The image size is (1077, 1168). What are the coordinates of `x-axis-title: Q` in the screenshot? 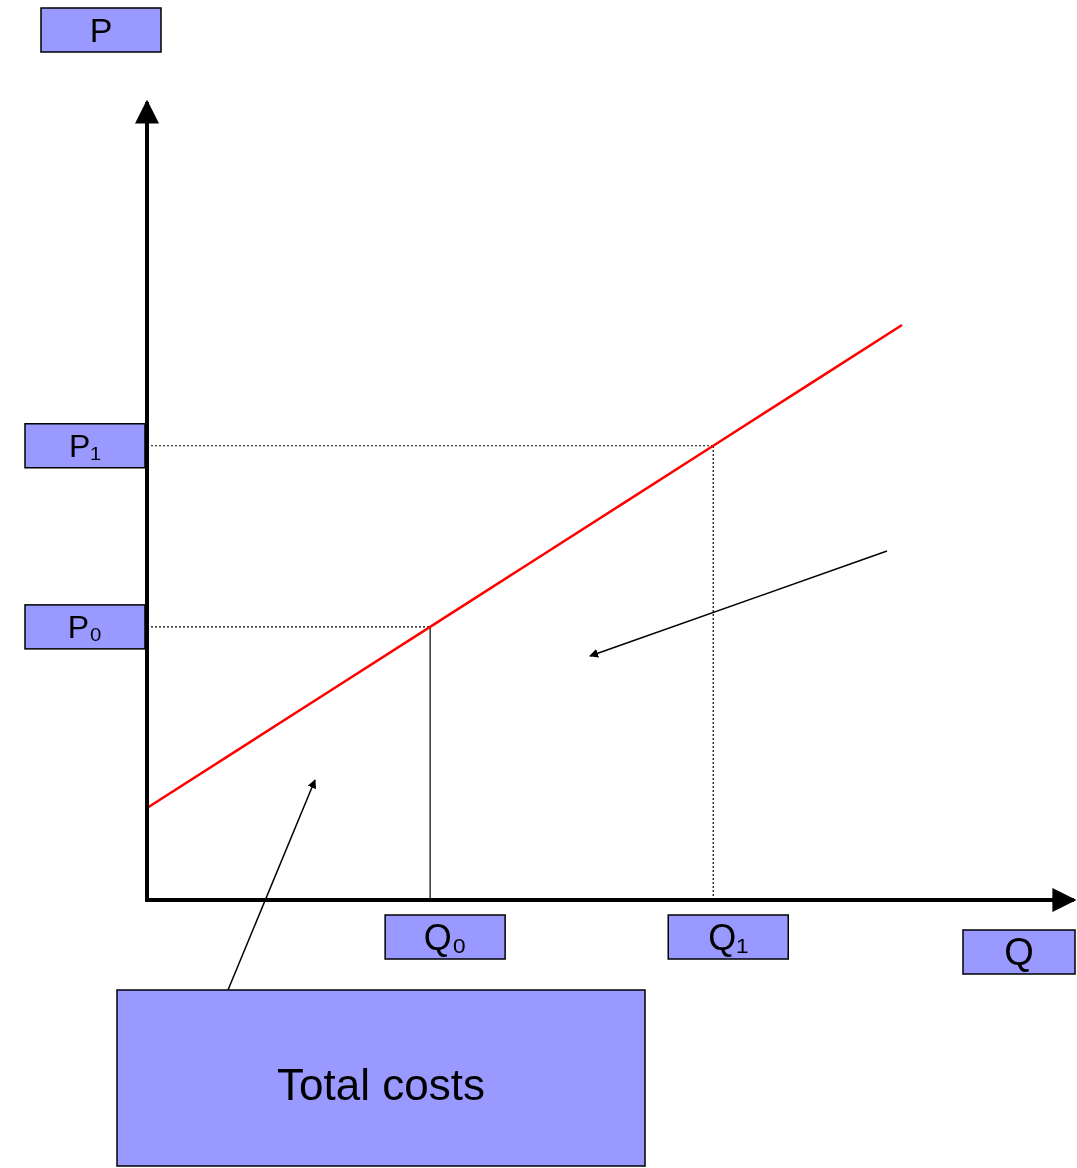 It's located at (1019, 952).